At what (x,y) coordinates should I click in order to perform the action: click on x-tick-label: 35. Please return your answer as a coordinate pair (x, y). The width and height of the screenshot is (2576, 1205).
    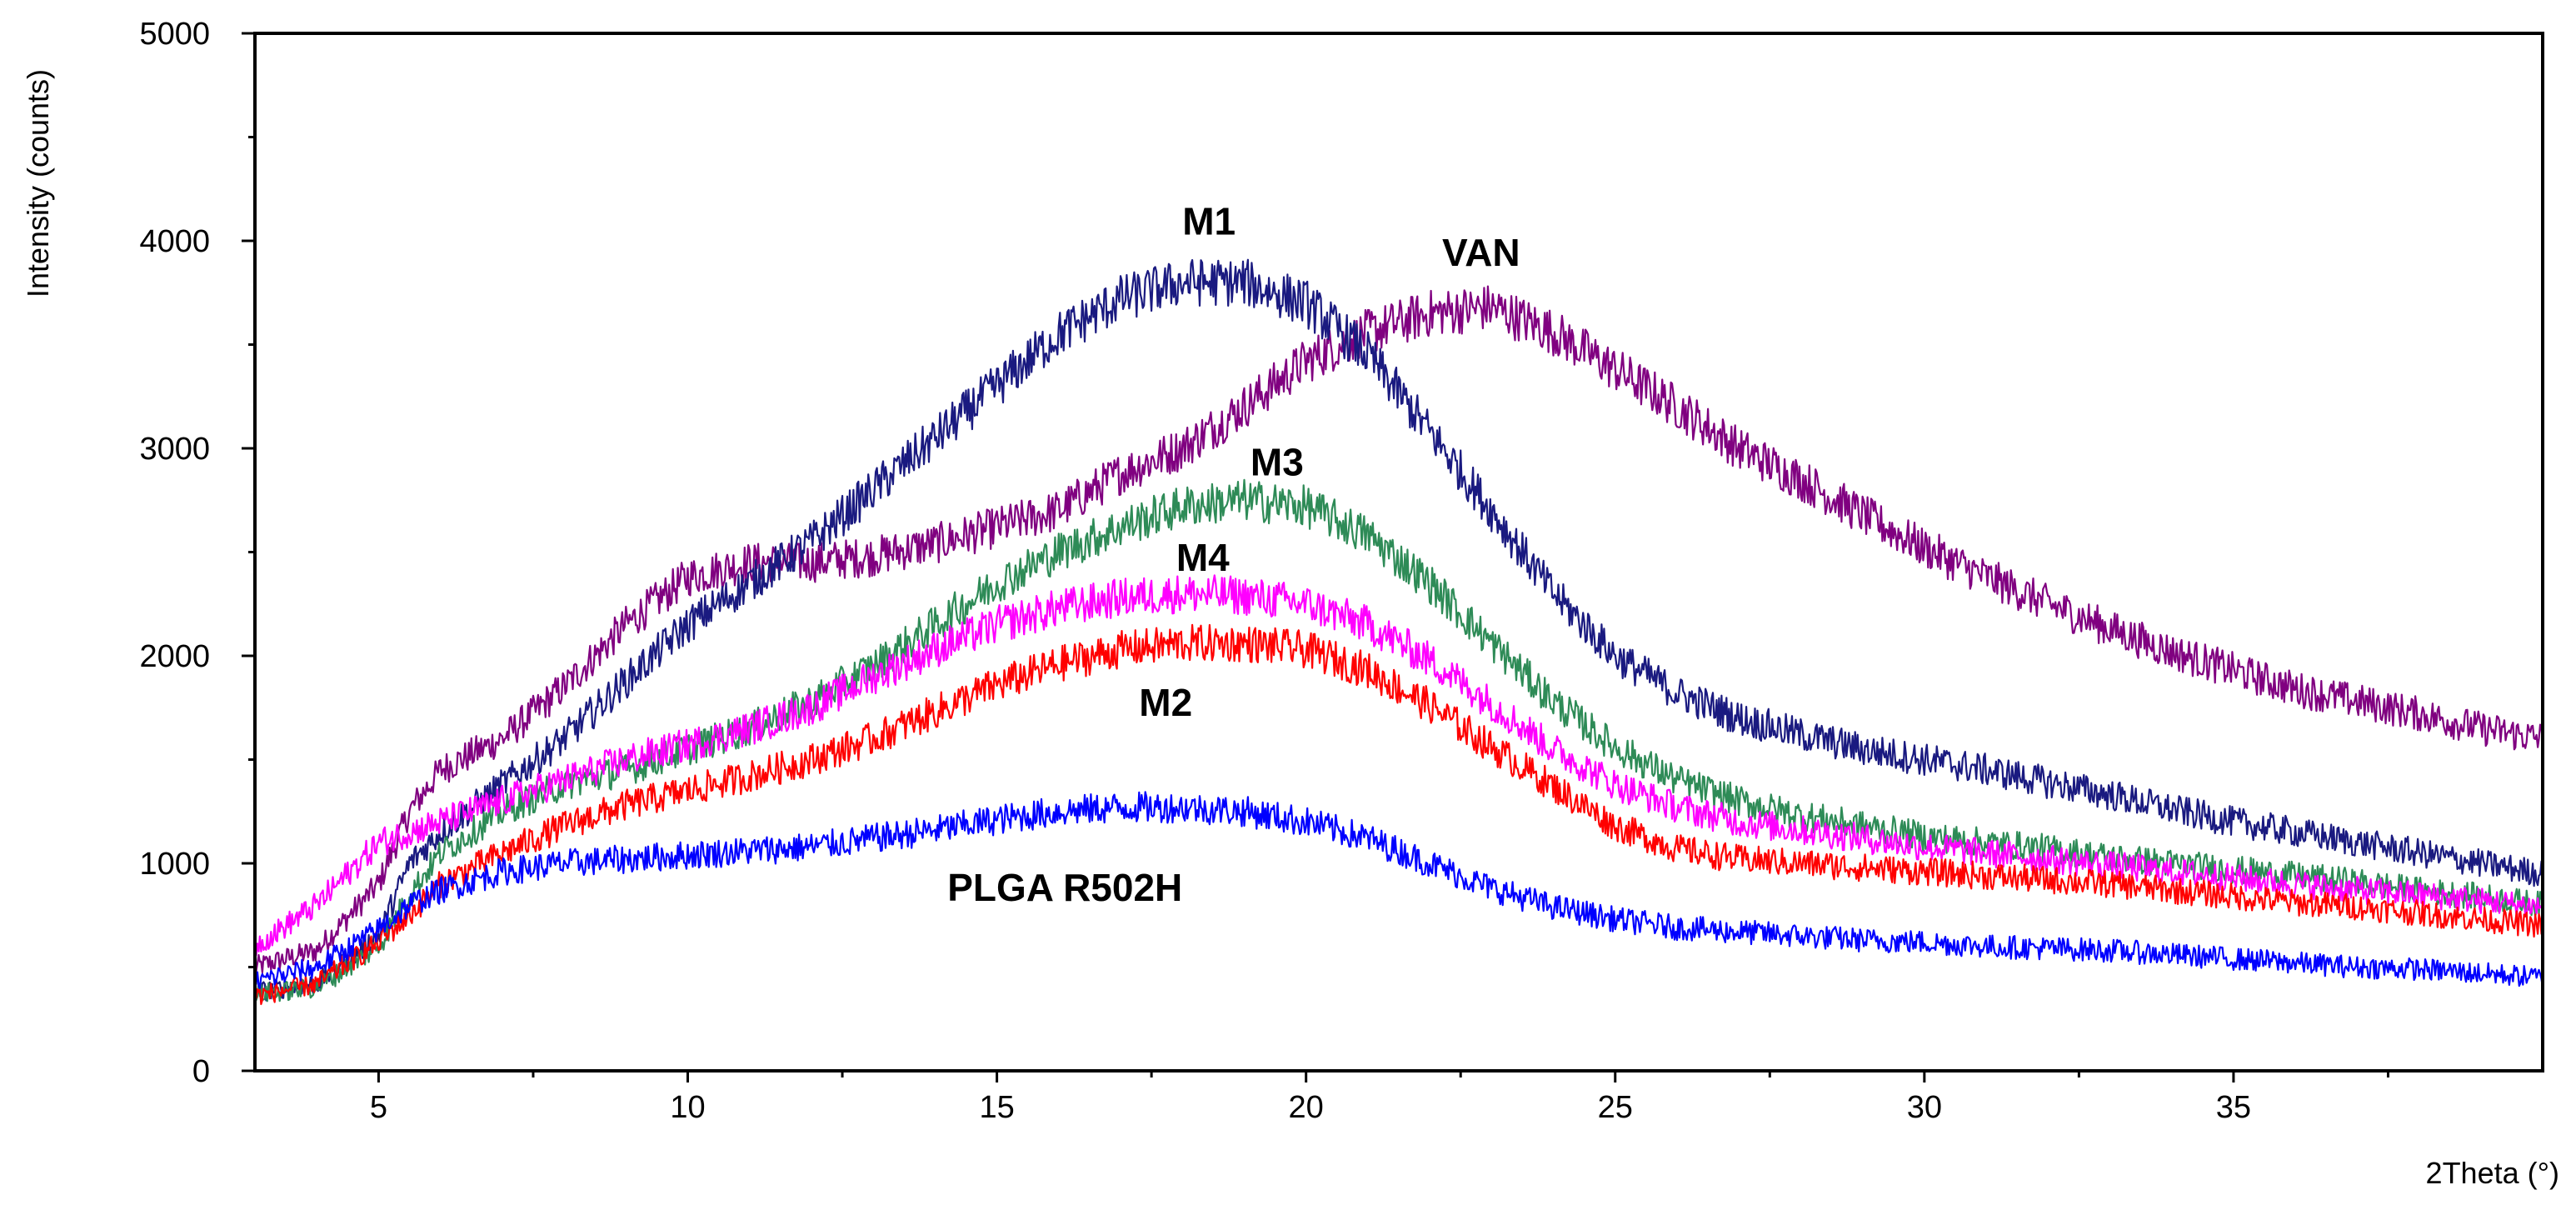
    Looking at the image, I should click on (2233, 1107).